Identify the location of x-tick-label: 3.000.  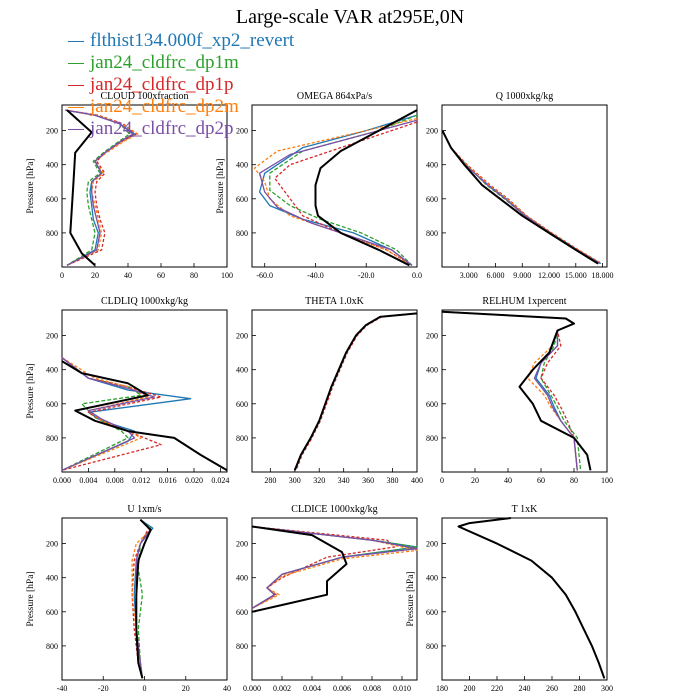
(469, 275).